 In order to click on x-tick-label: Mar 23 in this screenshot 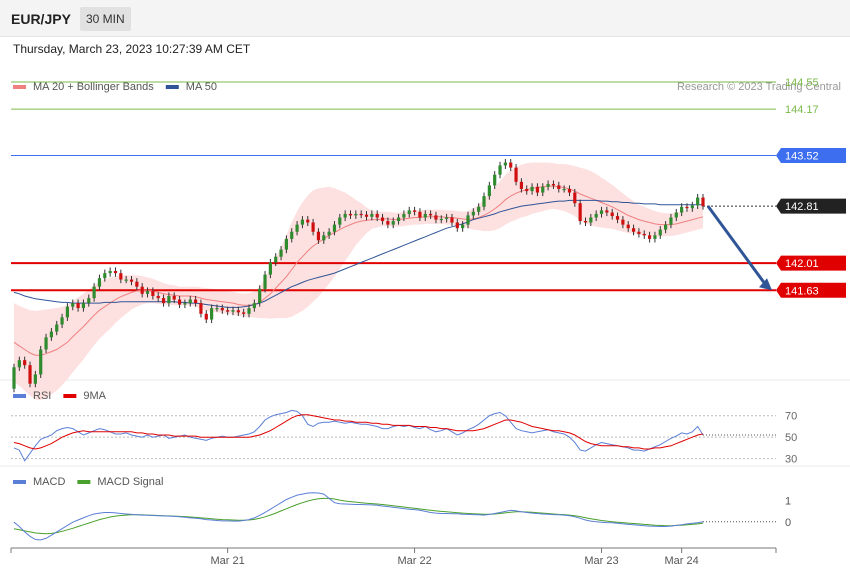, I will do `click(601, 561)`.